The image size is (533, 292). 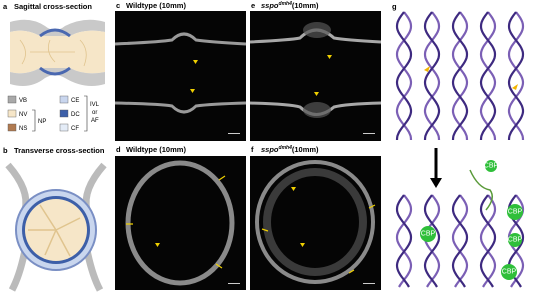 I want to click on image-c, so click(x=180, y=76).